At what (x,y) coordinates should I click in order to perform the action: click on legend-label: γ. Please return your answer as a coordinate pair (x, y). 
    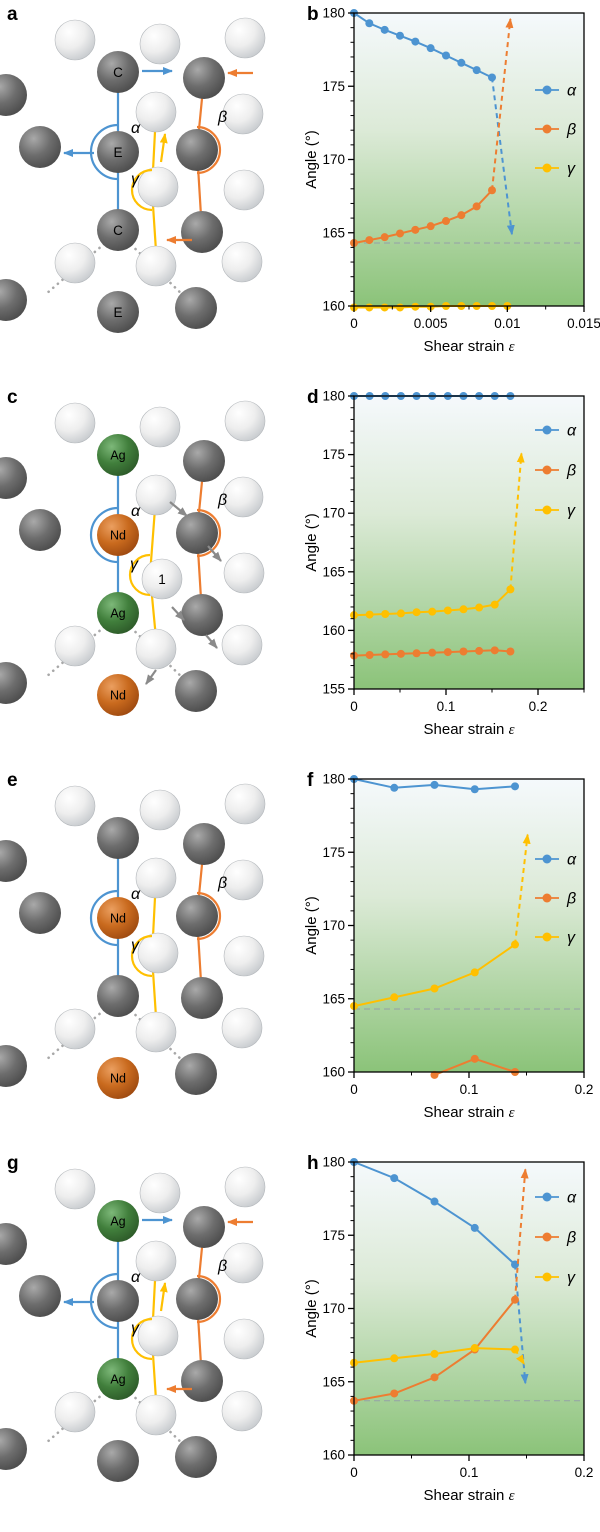
    Looking at the image, I should click on (571, 1278).